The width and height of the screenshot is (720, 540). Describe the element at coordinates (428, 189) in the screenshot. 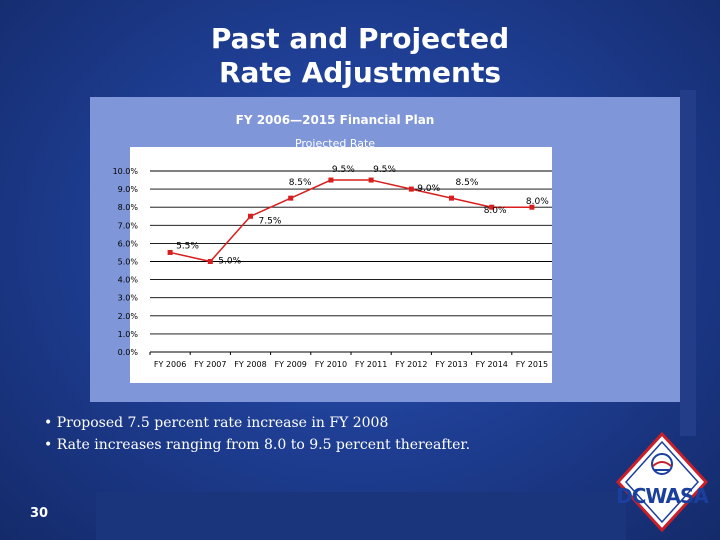

I see `data-label: 9.0%` at that location.